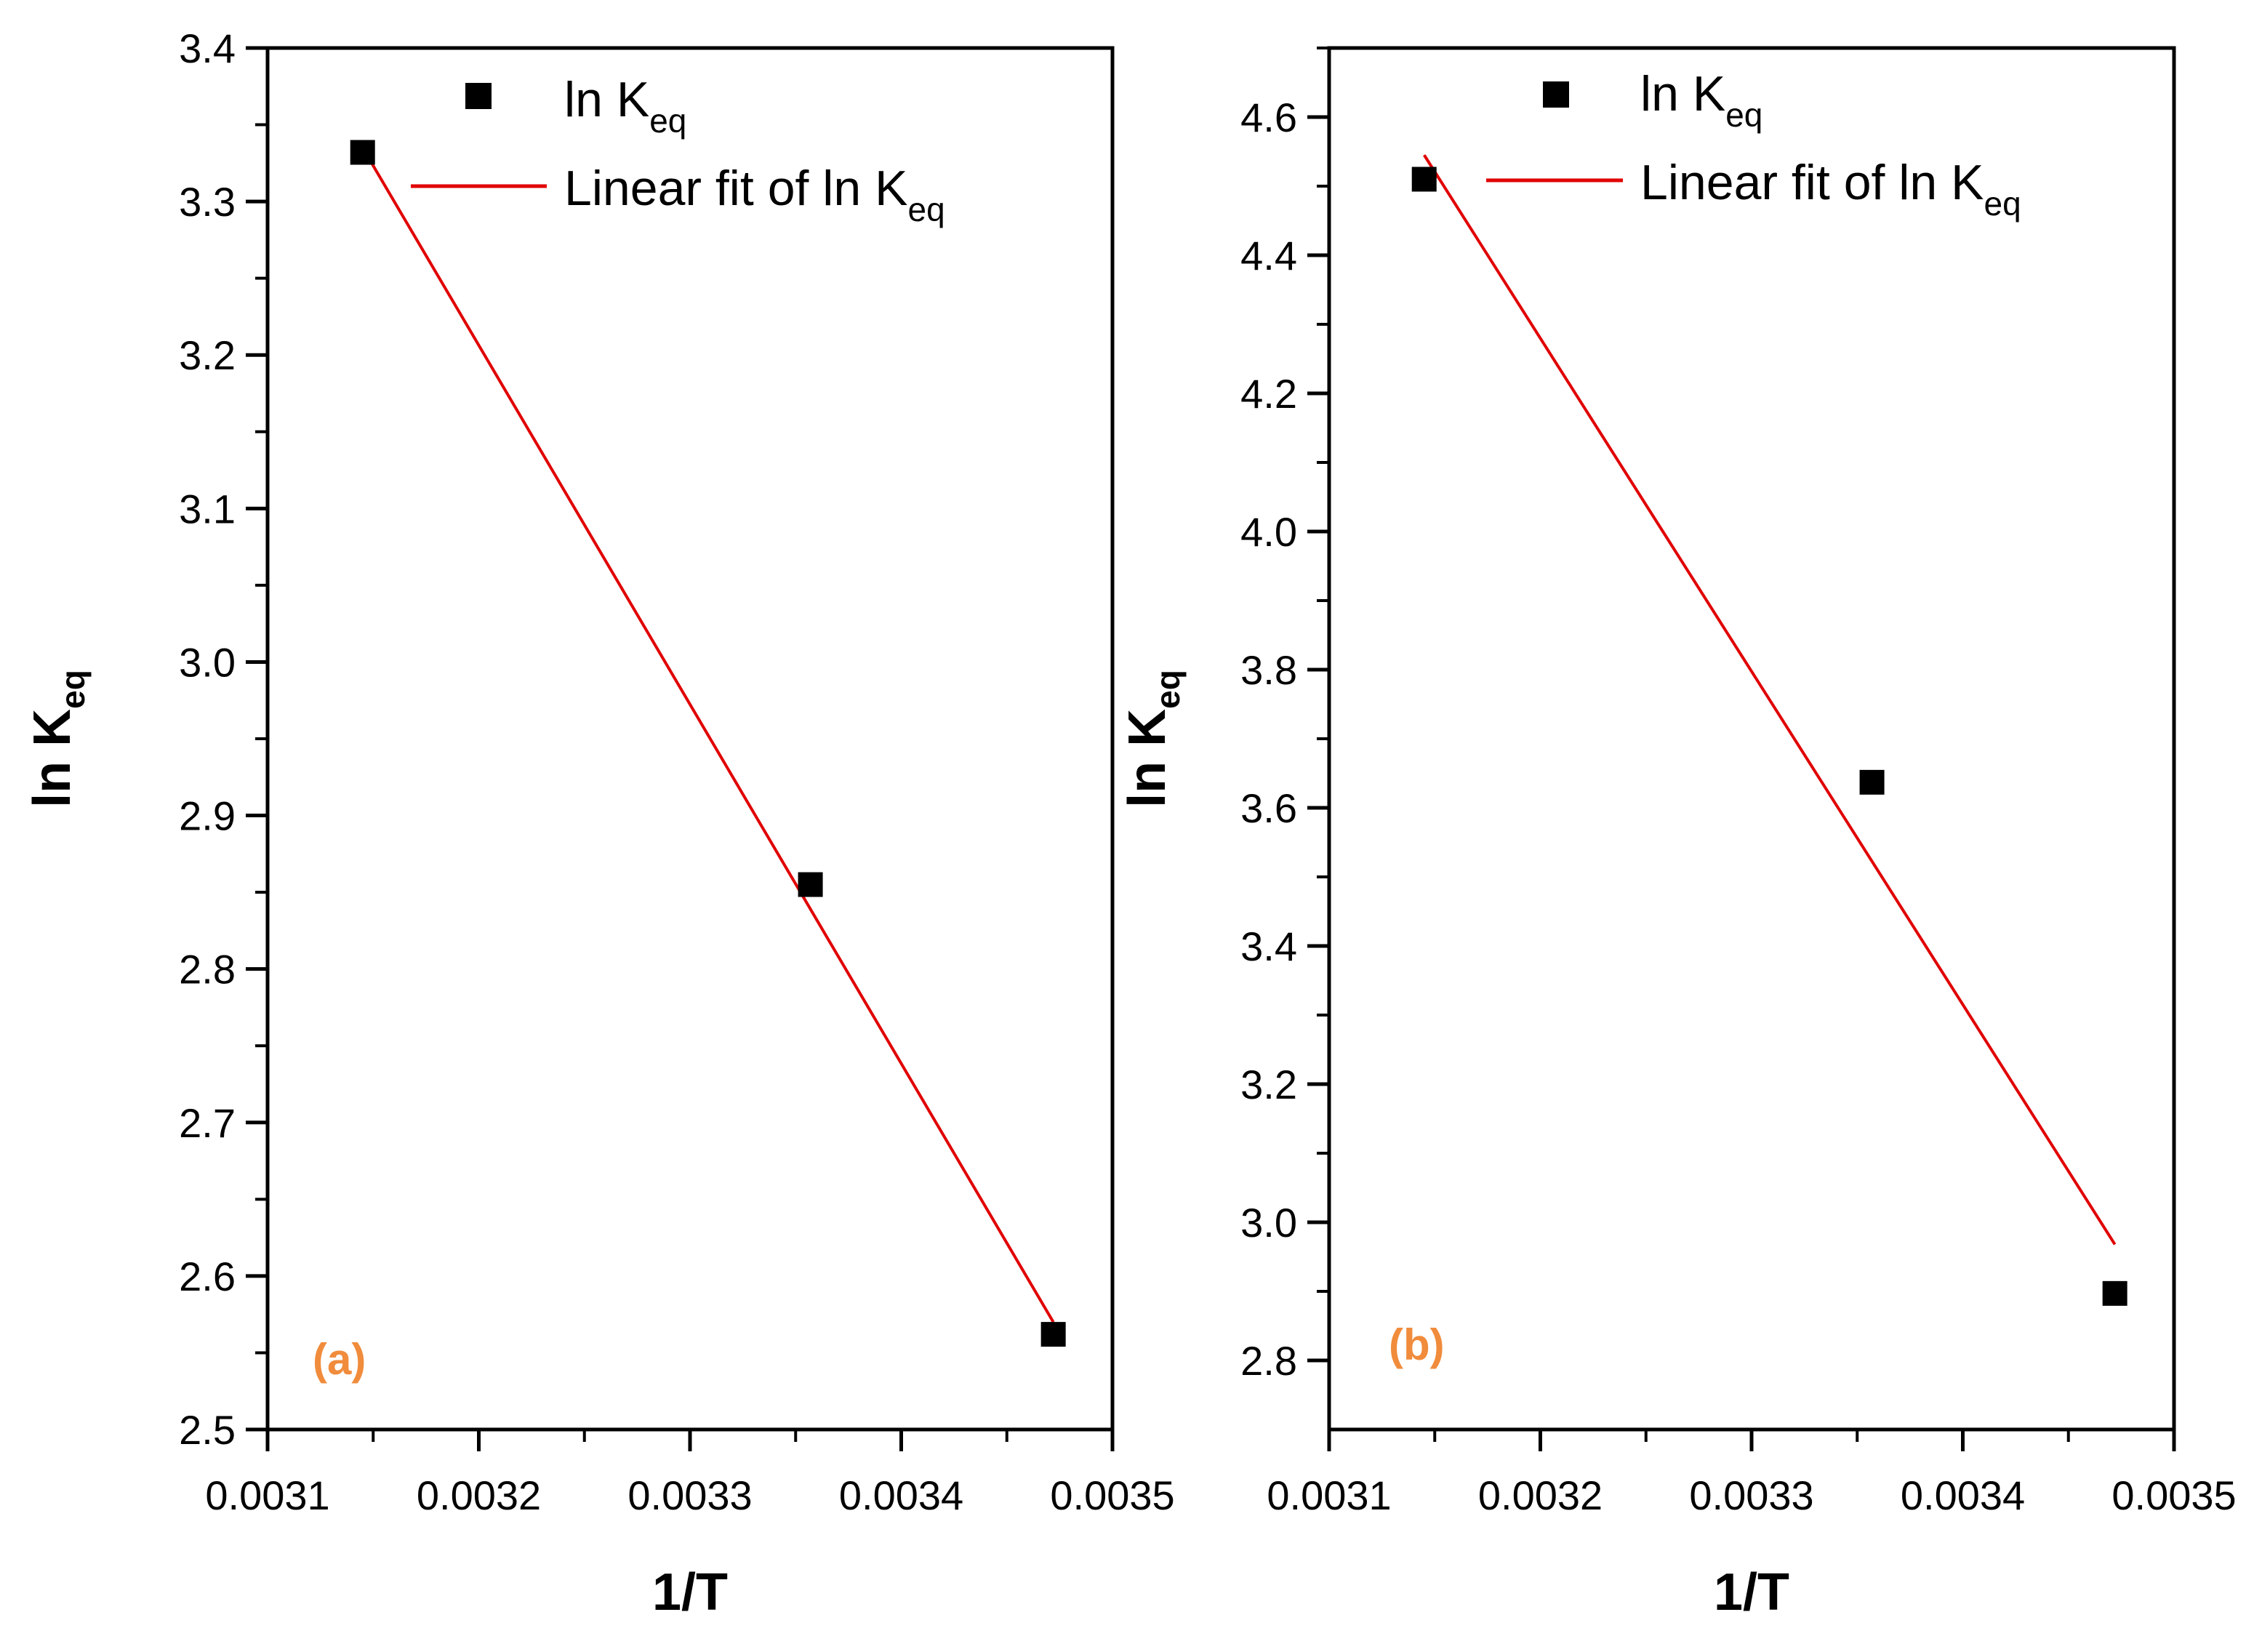 This screenshot has width=2262, height=1652. I want to click on y-tick-label: 3.6, so click(1269, 808).